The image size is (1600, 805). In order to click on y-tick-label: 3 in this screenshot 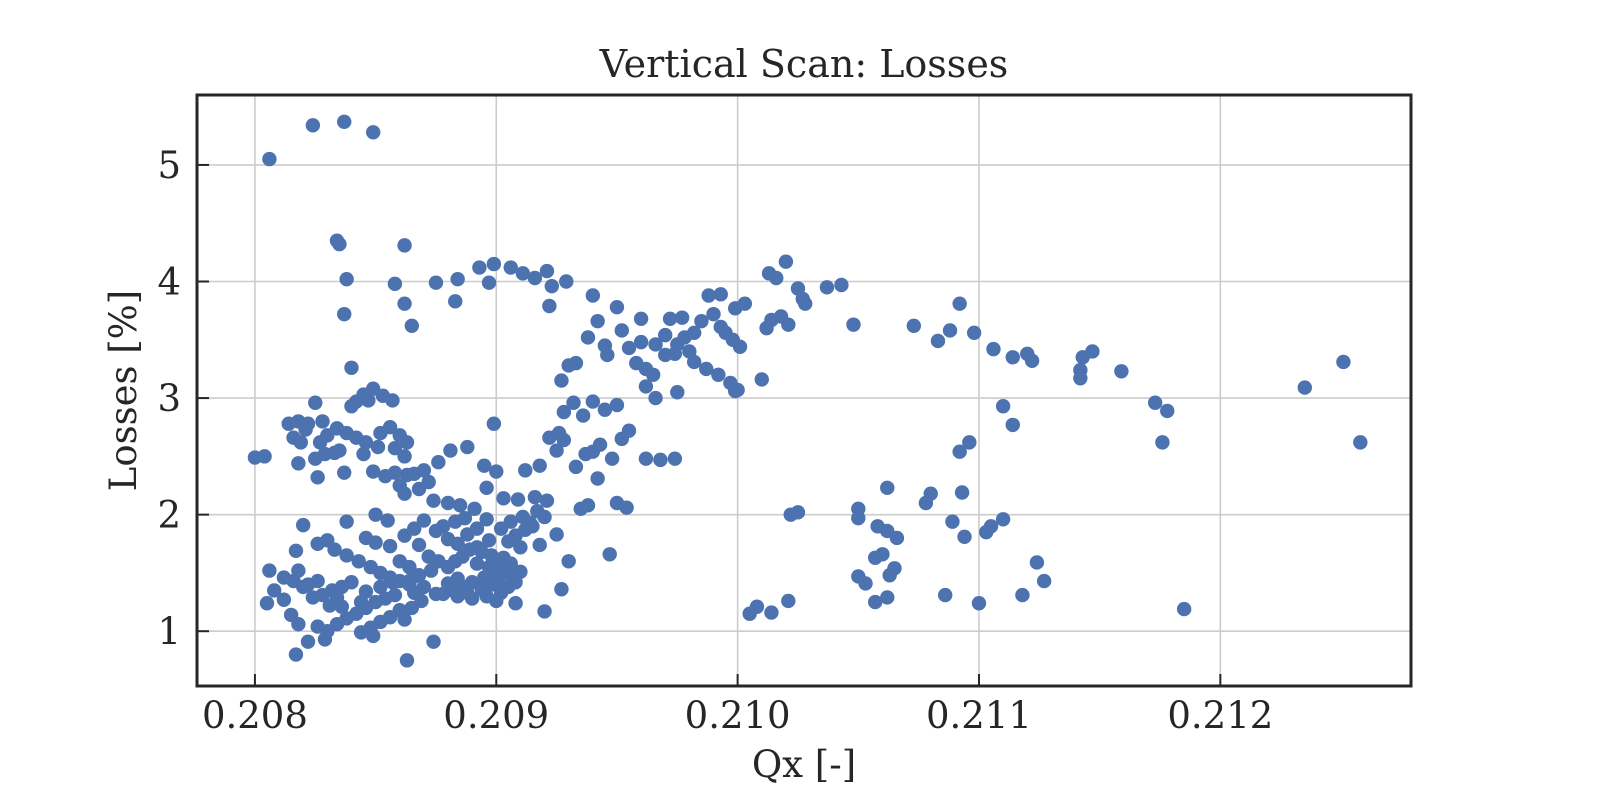, I will do `click(169, 398)`.